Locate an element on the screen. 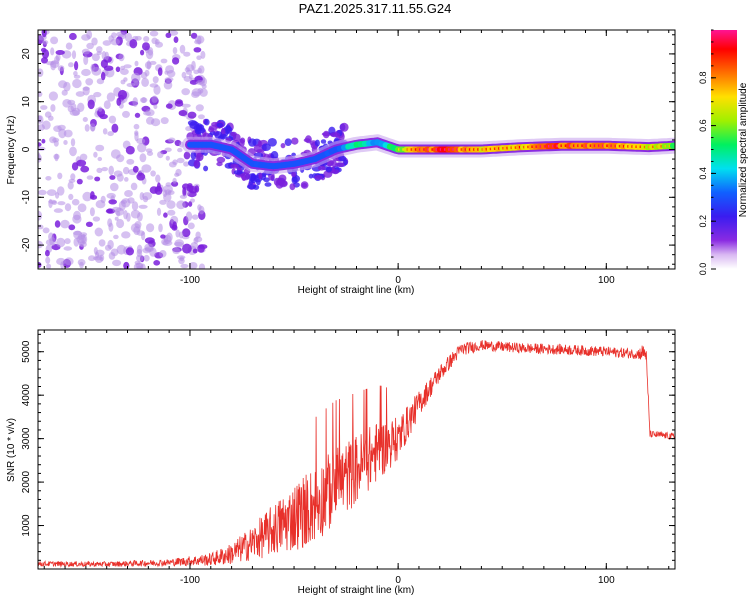 This screenshot has width=750, height=600. colorbar-tick-label: 0.2 is located at coordinates (703, 221).